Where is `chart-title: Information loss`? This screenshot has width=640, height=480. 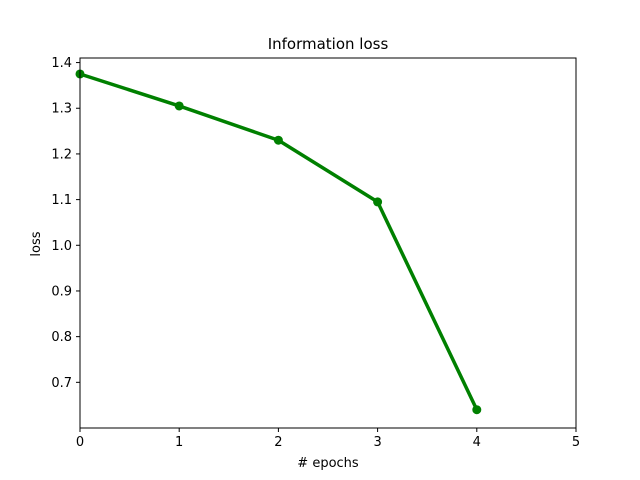
chart-title: Information loss is located at coordinates (328, 44).